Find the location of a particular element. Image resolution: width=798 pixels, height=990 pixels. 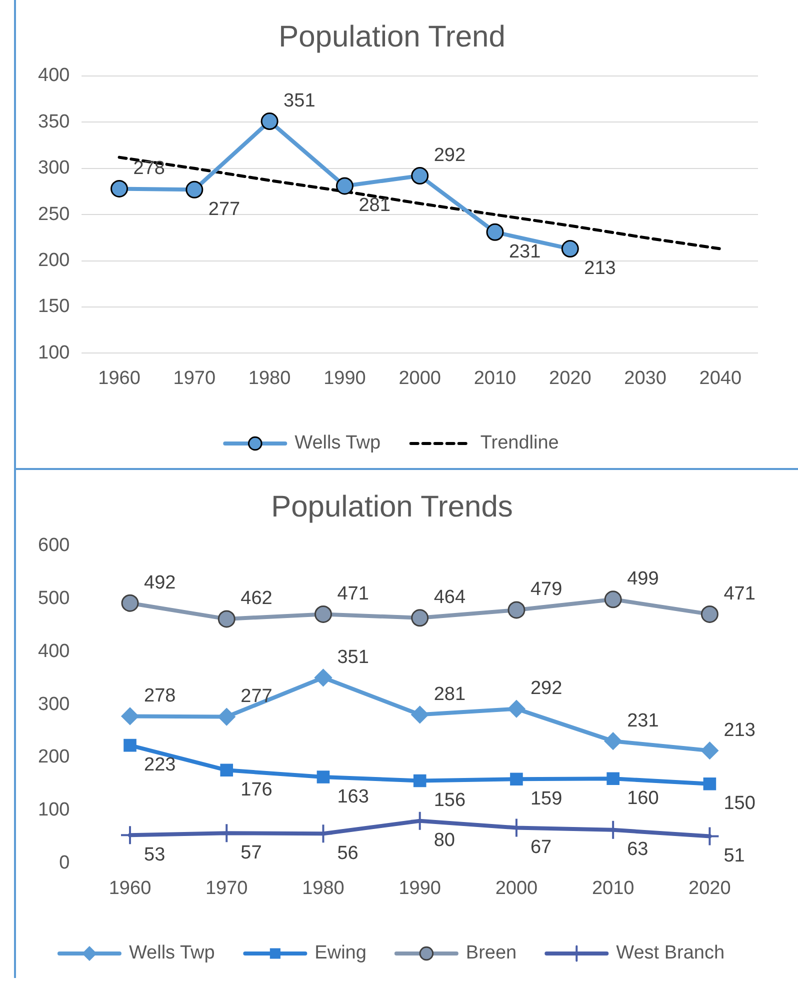

x-tick-label: 2040 is located at coordinates (720, 378).